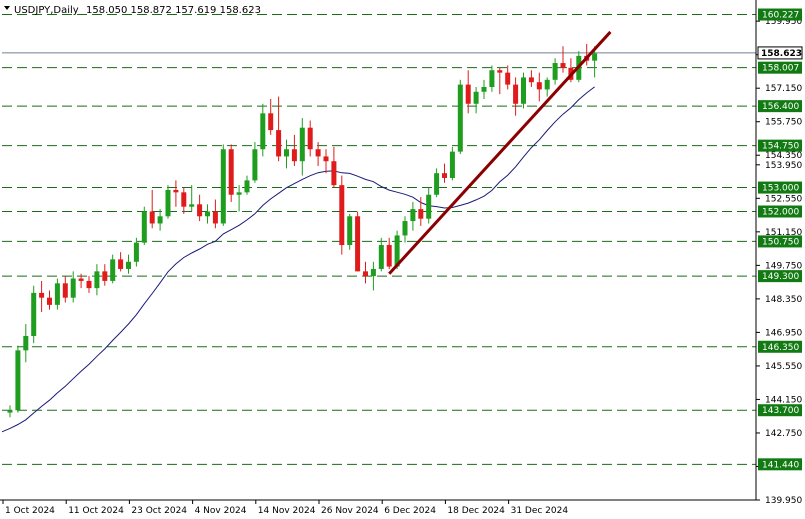 The width and height of the screenshot is (805, 519). I want to click on level-label: 154.750, so click(780, 147).